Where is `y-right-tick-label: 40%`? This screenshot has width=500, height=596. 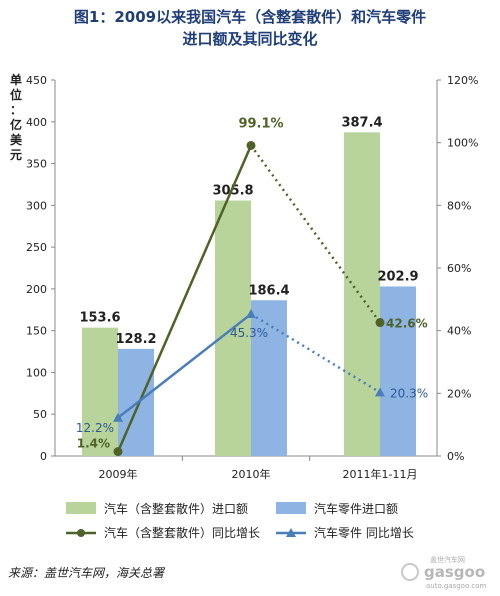 y-right-tick-label: 40% is located at coordinates (459, 331).